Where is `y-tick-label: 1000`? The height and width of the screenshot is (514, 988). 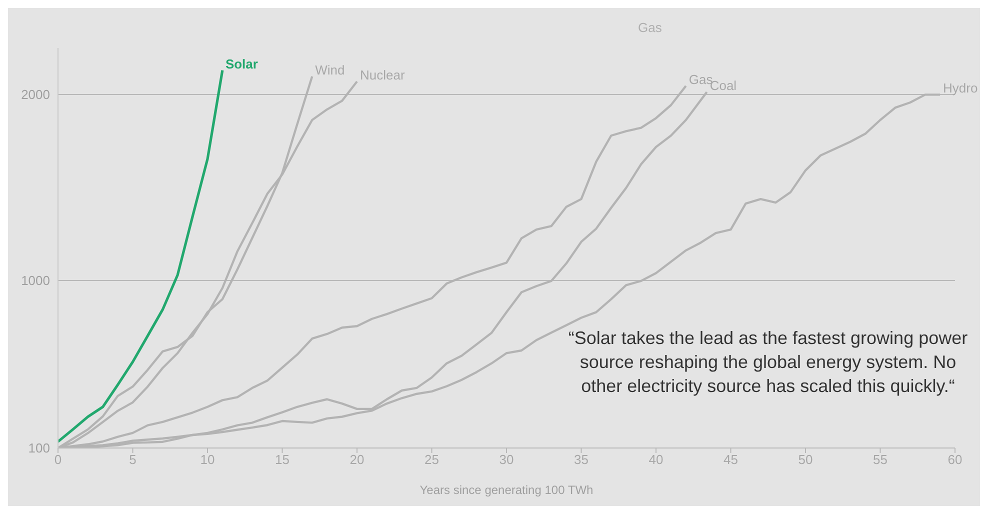
y-tick-label: 1000 is located at coordinates (35, 280).